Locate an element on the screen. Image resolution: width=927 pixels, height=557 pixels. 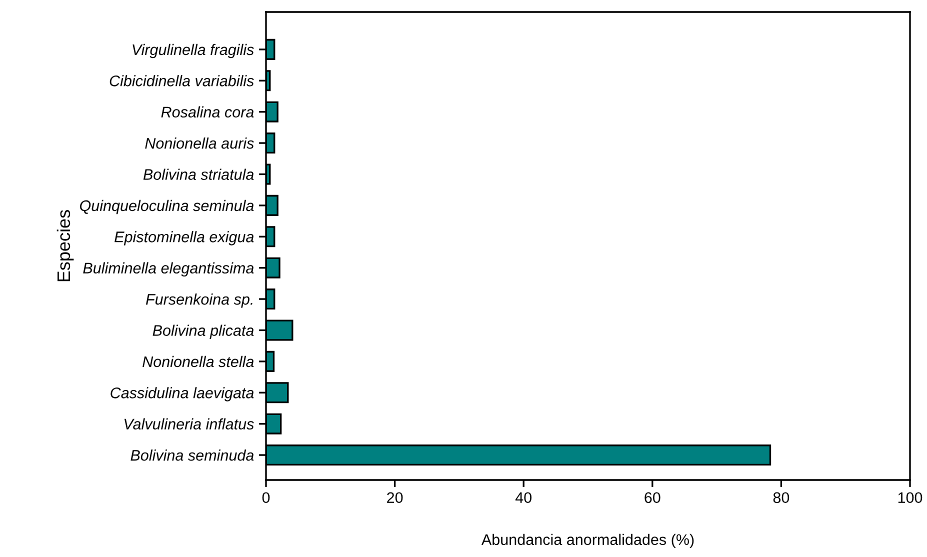
y-axis-title: Especies is located at coordinates (65, 246).